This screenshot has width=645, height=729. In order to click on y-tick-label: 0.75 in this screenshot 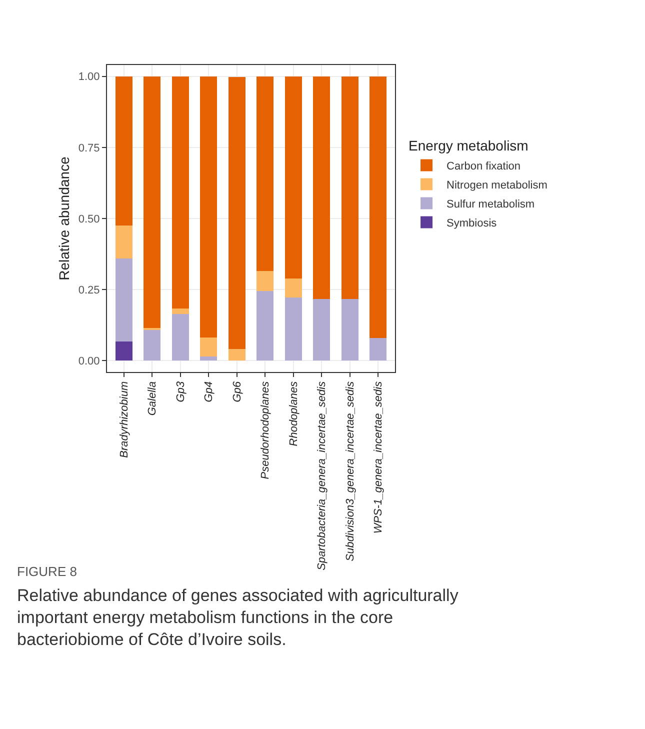, I will do `click(89, 148)`.